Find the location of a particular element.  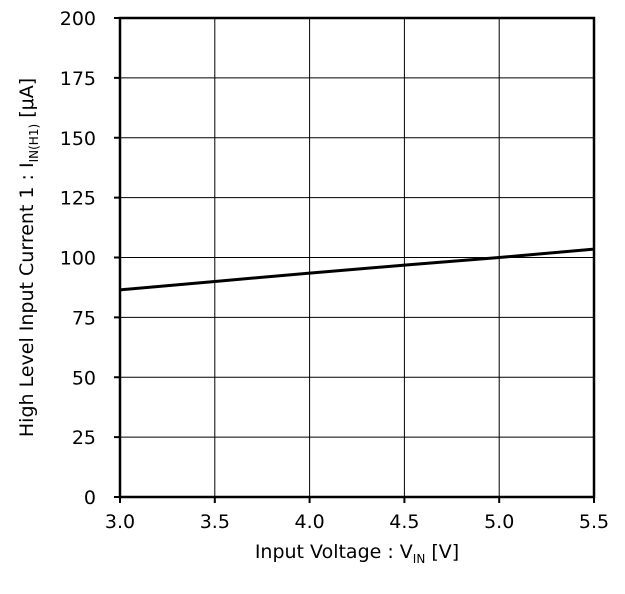

x-tick-label: 5.5 is located at coordinates (594, 522).